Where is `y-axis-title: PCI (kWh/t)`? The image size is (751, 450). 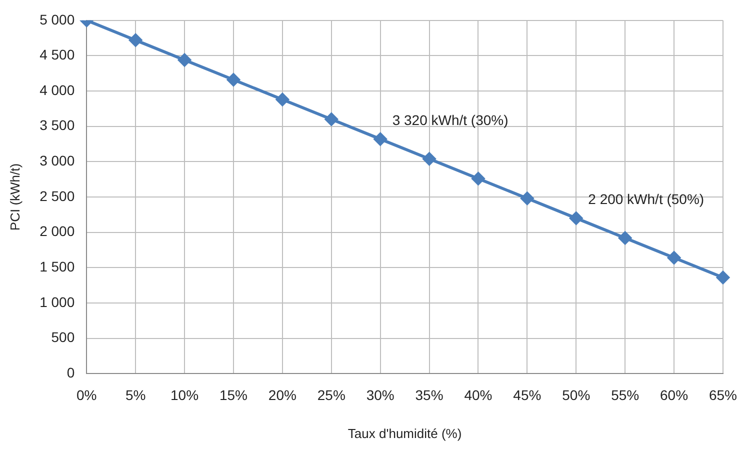
y-axis-title: PCI (kWh/t) is located at coordinates (14, 197).